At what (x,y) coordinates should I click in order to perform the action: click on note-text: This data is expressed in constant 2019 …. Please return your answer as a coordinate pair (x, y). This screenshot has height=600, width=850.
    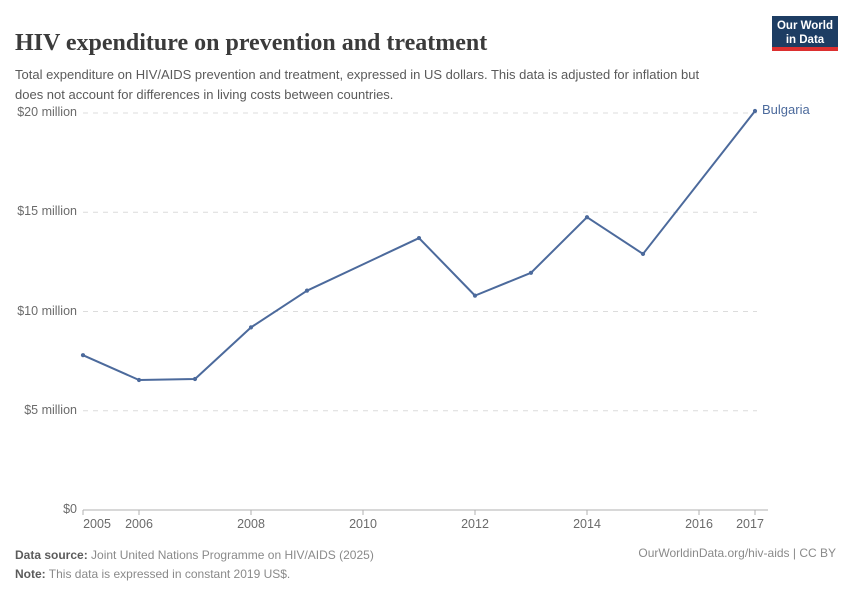
    Looking at the image, I should click on (168, 573).